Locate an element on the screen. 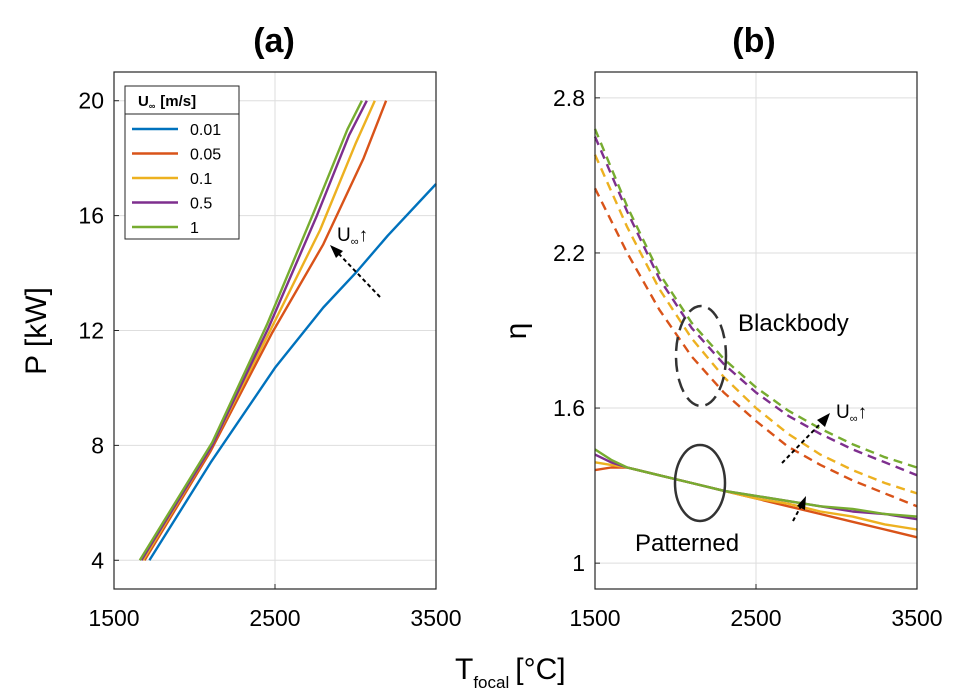 This screenshot has height=700, width=980. y-tick-label: 16 is located at coordinates (91, 216).